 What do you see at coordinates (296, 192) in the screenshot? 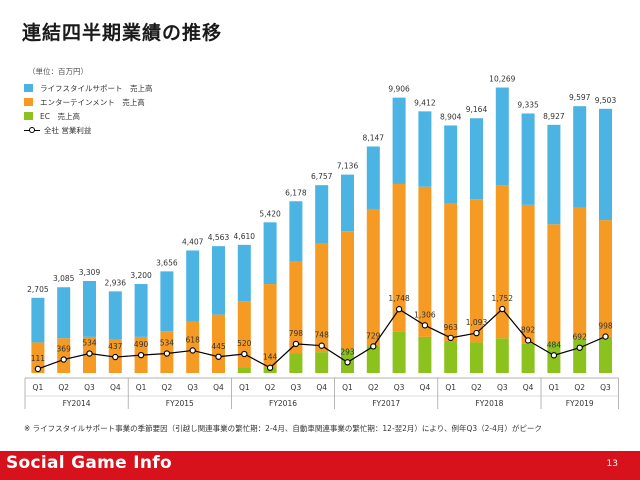
I see `total-label: 6,178` at bounding box center [296, 192].